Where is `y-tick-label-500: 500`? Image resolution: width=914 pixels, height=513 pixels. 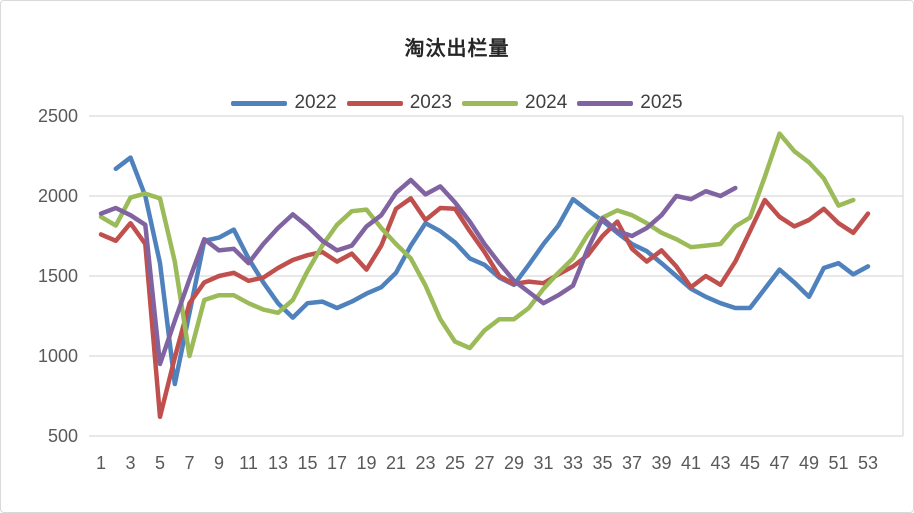
y-tick-label-500: 500 is located at coordinates (63, 436).